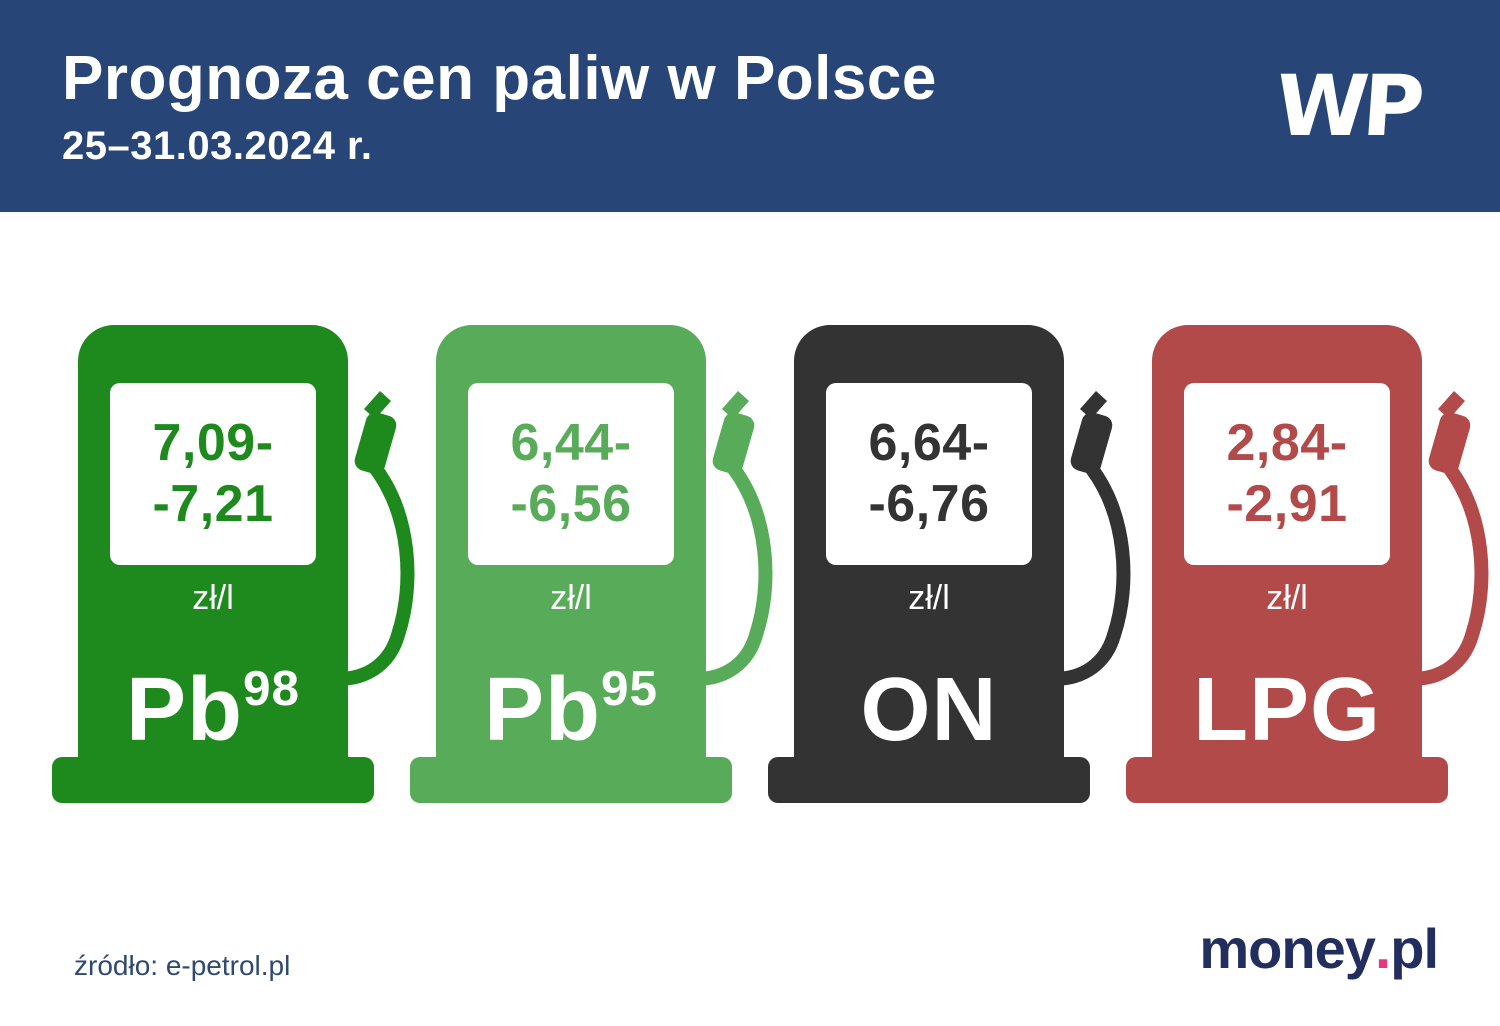 The width and height of the screenshot is (1500, 1026). Describe the element at coordinates (1414, 948) in the screenshot. I see `moneypl-logo-tld: pl` at that location.